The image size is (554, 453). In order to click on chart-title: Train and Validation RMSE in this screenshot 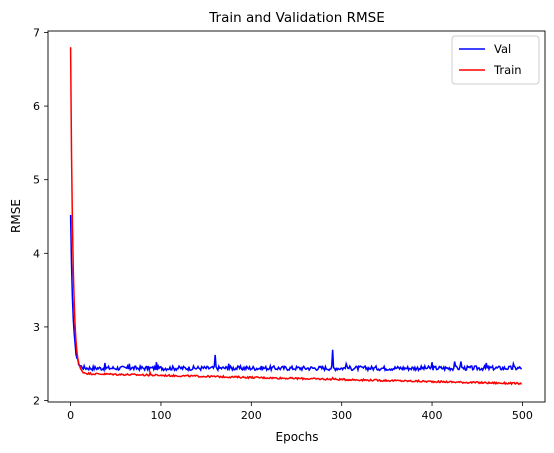, I will do `click(296, 18)`.